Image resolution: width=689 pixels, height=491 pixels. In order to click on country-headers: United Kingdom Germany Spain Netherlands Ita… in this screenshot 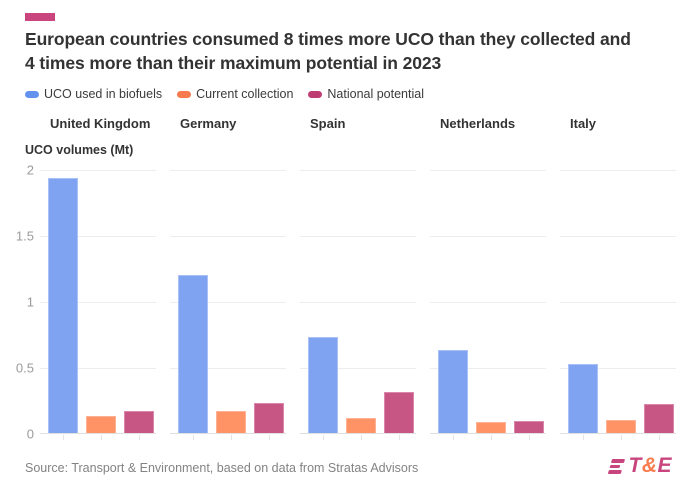, I will do `click(358, 123)`.